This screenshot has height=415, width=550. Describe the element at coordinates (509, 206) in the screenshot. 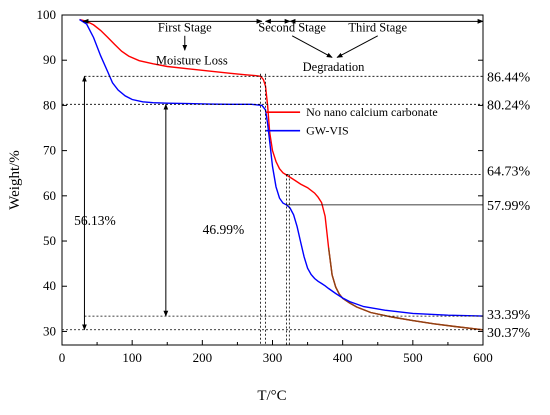

I see `right-value-label: 57.99%` at that location.